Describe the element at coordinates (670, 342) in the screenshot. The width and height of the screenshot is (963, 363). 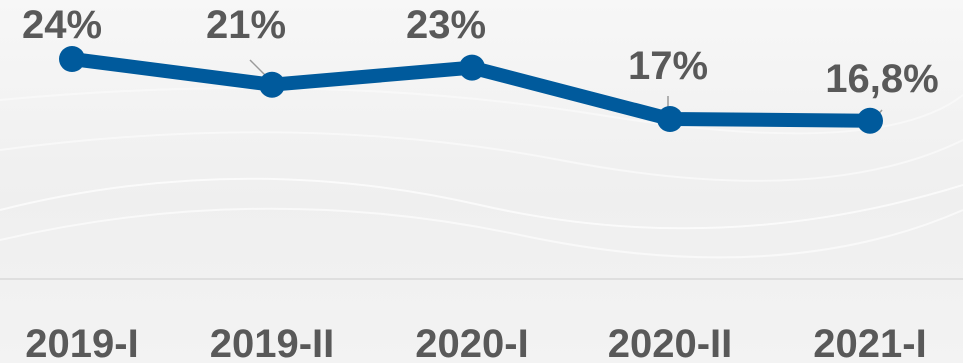
I see `x-tick-label-2020-II: 2020-II` at that location.